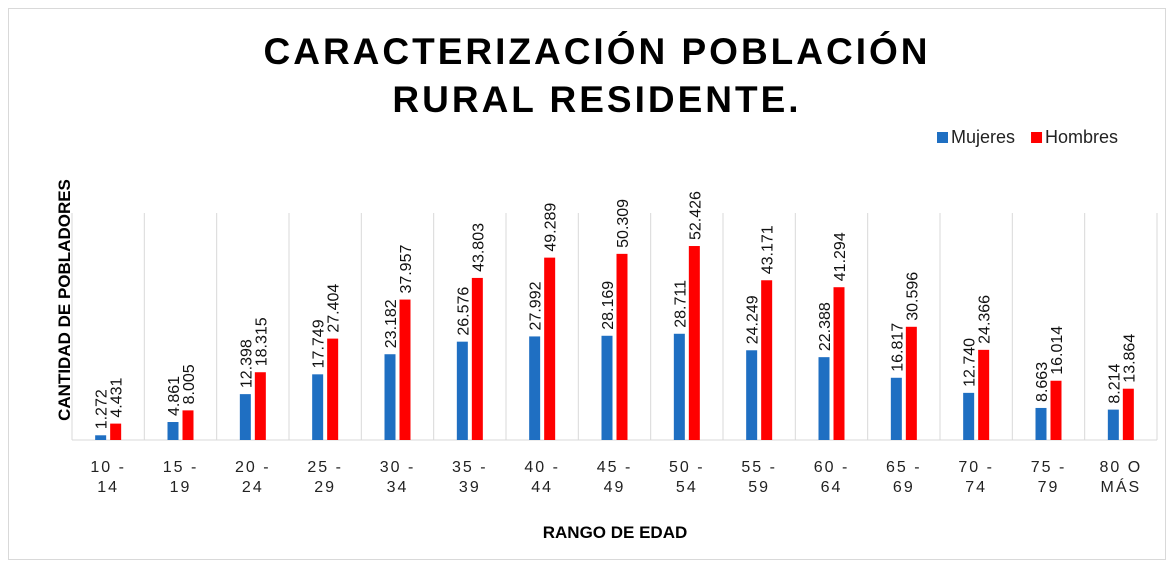  I want to click on x-tick-label: 45 - 49, so click(614, 477).